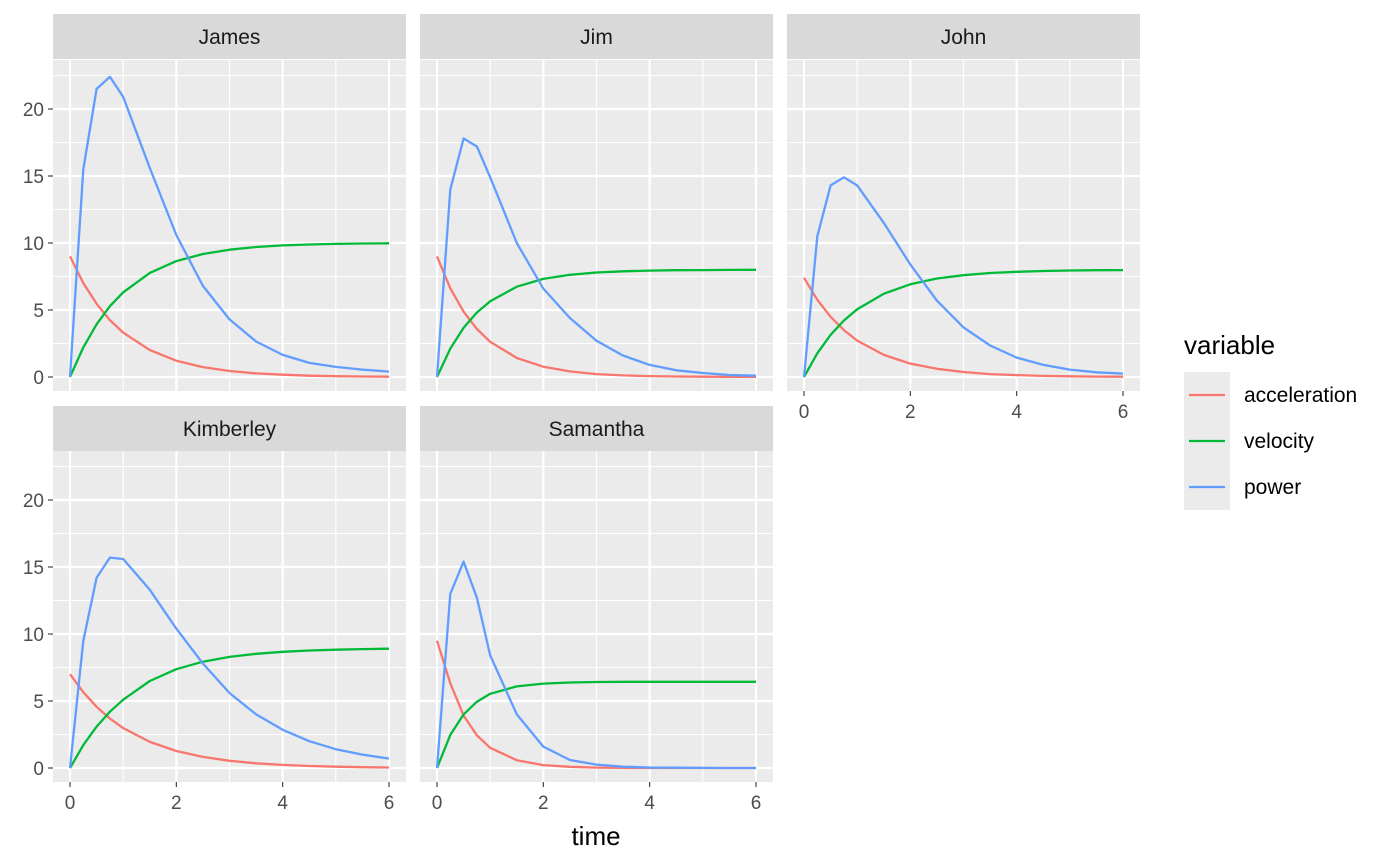 This screenshot has width=1400, height=866. I want to click on facet-kimberley: Kimberley 0 5 10 15 20 0 2 4 6, so click(214, 610).